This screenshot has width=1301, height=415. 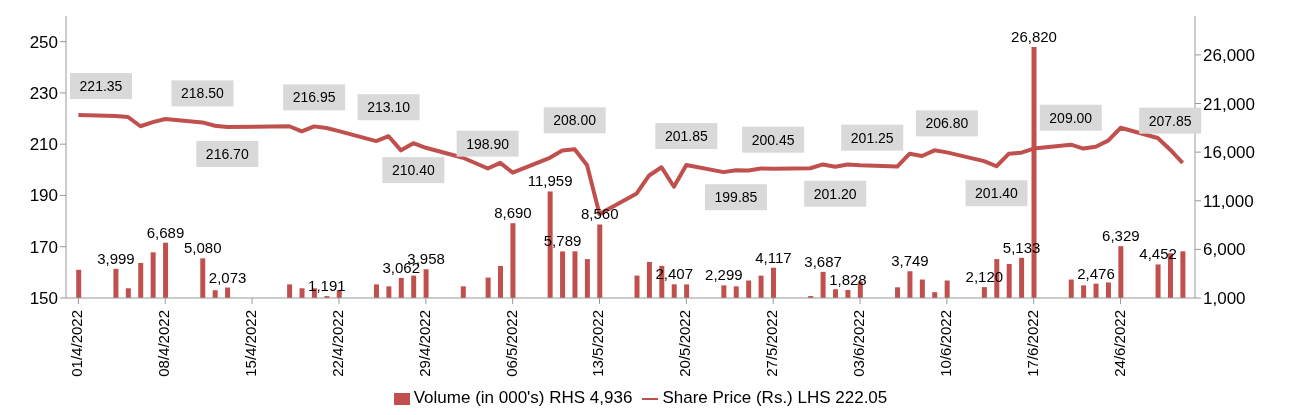 I want to click on data-label: 3,687, so click(x=823, y=261).